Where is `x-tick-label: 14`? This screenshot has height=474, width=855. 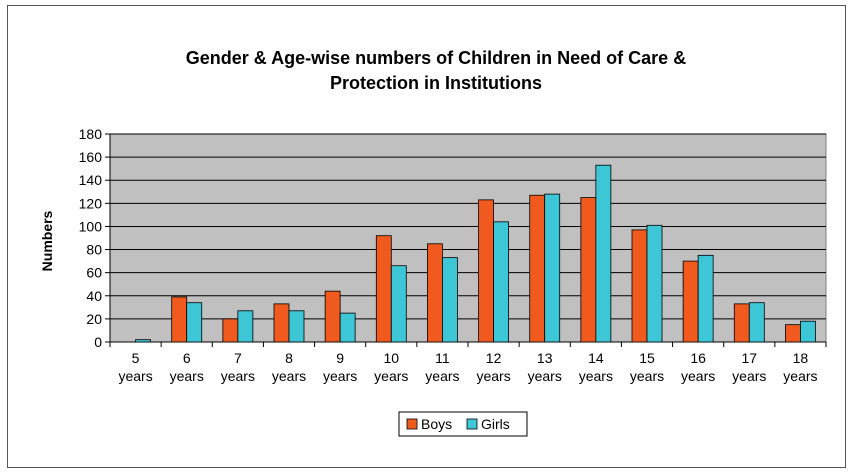 x-tick-label: 14 is located at coordinates (596, 358).